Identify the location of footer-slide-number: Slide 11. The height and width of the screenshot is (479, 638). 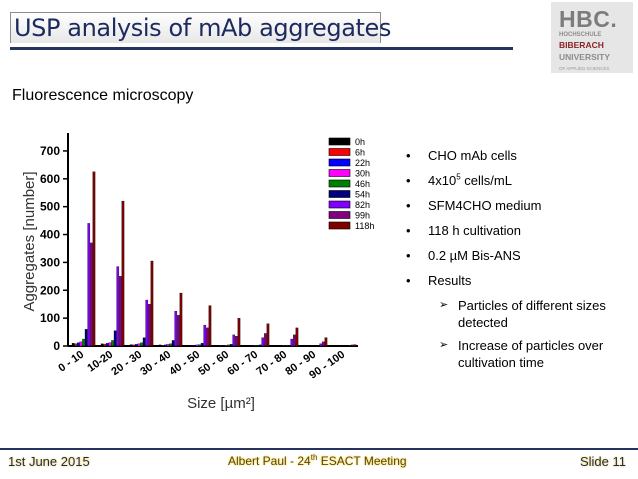
(602, 461).